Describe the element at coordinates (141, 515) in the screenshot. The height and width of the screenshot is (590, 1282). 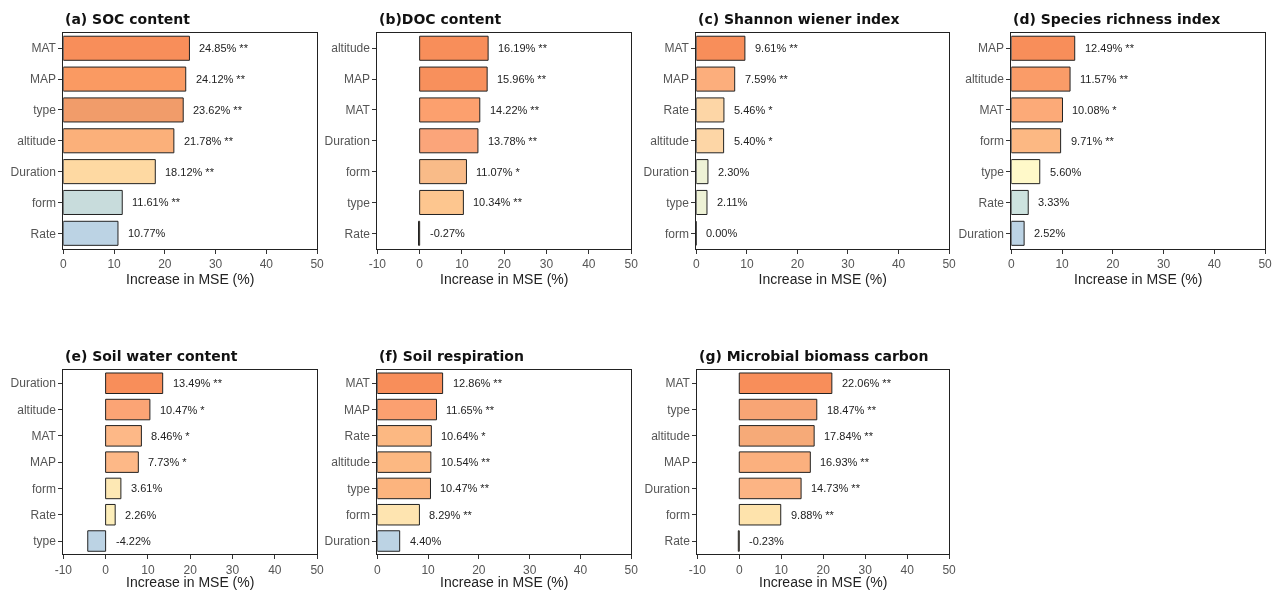
I see `data-label: 2.26%` at that location.